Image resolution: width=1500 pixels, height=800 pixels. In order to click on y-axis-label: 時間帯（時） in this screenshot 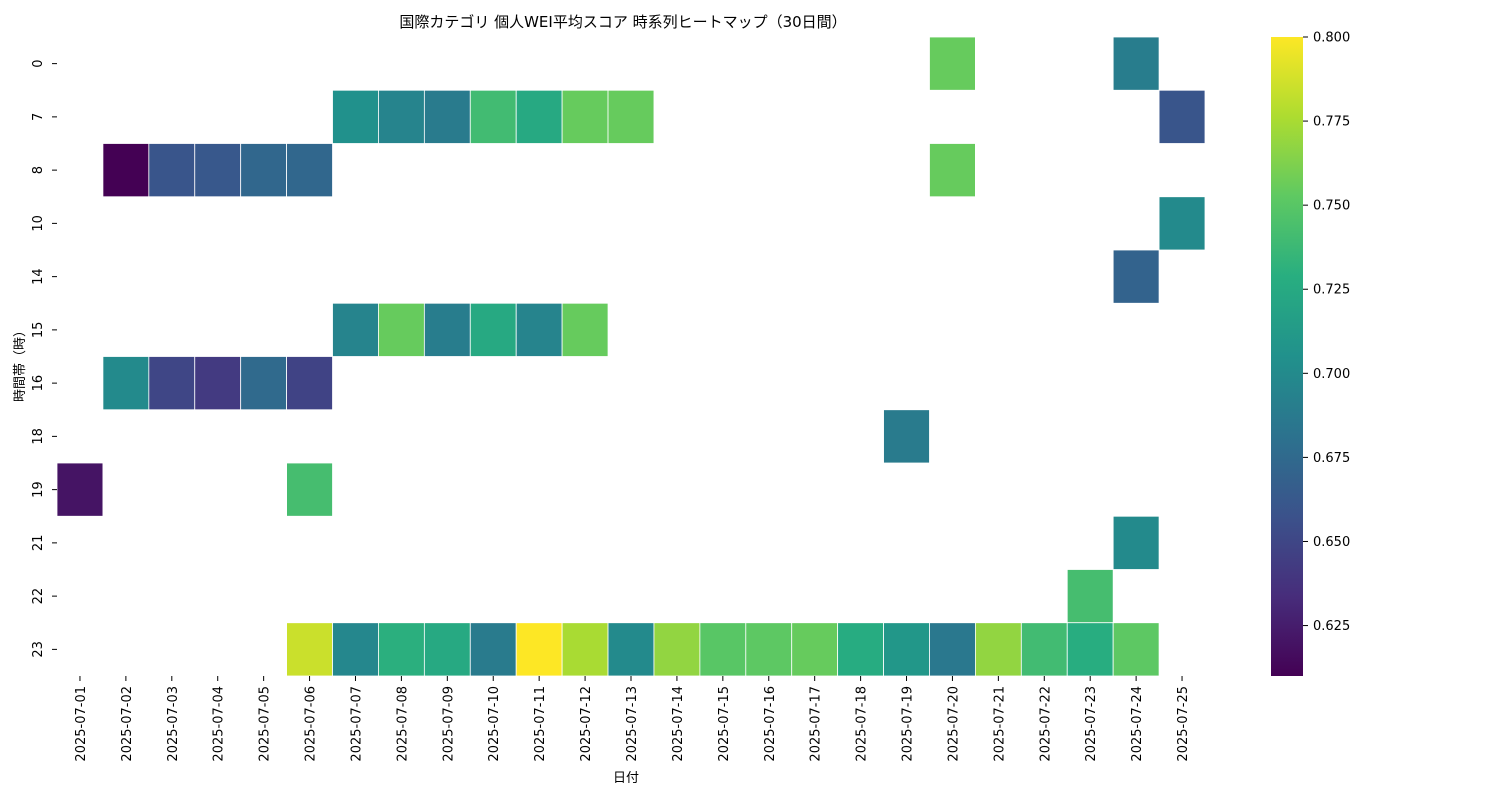, I will do `click(20, 363)`.